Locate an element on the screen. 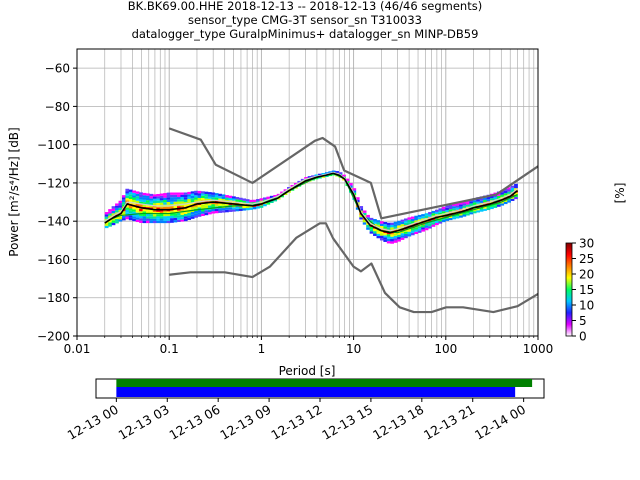  new-high-noise-model-line is located at coordinates (353, 173).